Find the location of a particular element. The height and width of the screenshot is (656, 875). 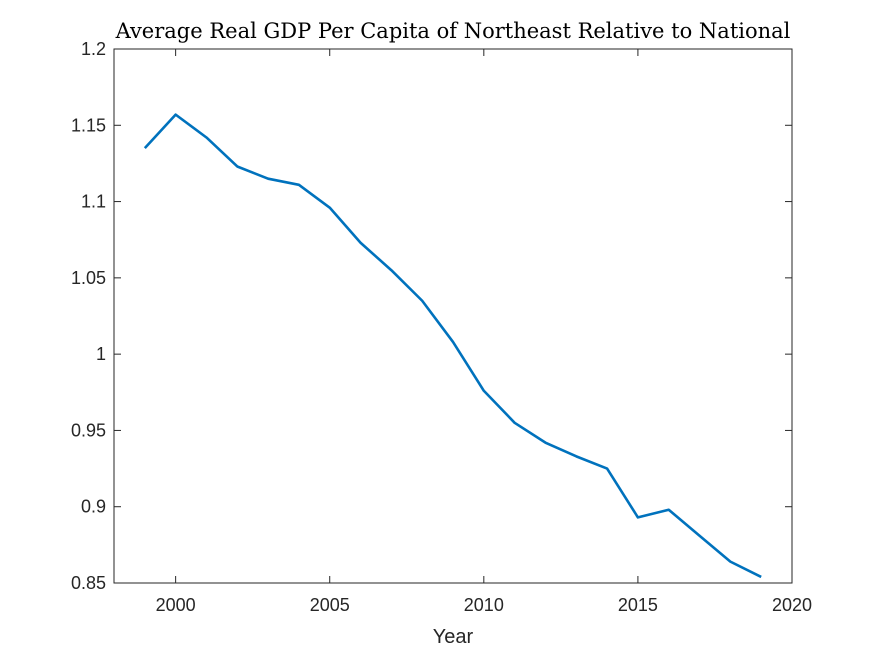

x-tick-label: 2015 is located at coordinates (638, 605).